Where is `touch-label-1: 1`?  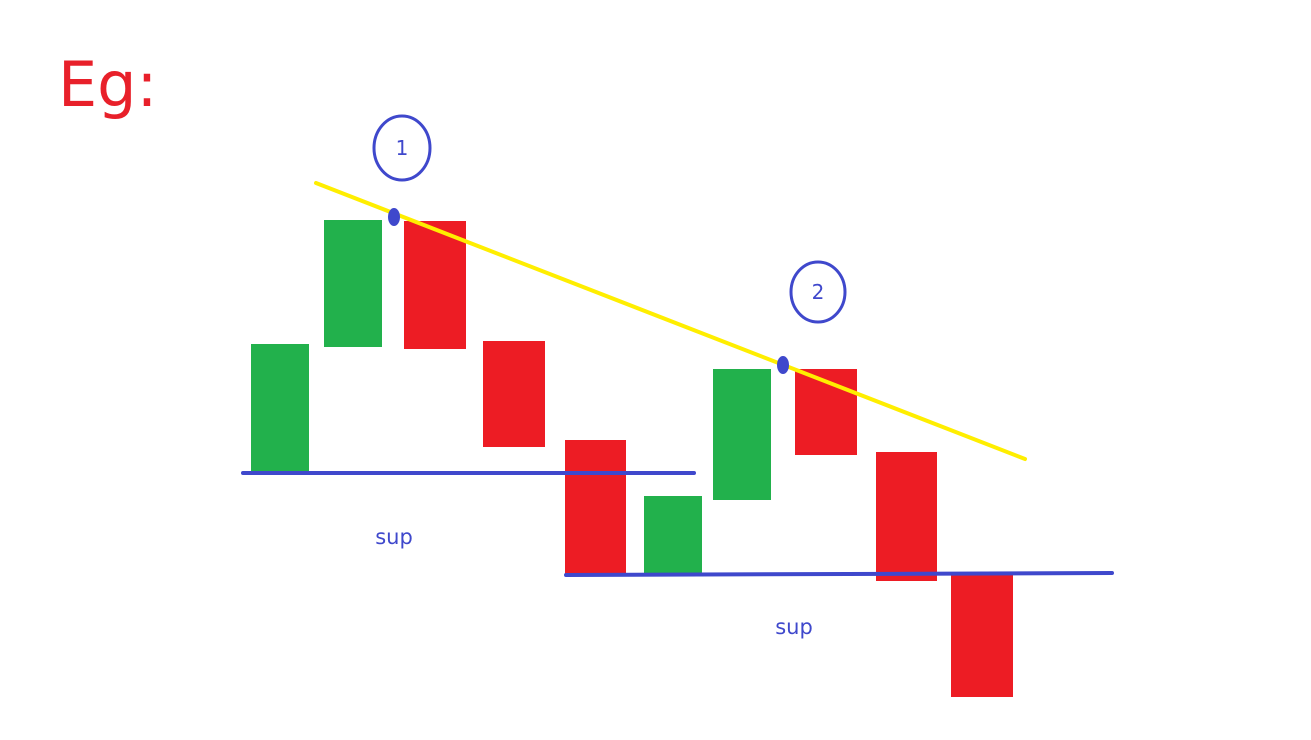 touch-label-1: 1 is located at coordinates (402, 148).